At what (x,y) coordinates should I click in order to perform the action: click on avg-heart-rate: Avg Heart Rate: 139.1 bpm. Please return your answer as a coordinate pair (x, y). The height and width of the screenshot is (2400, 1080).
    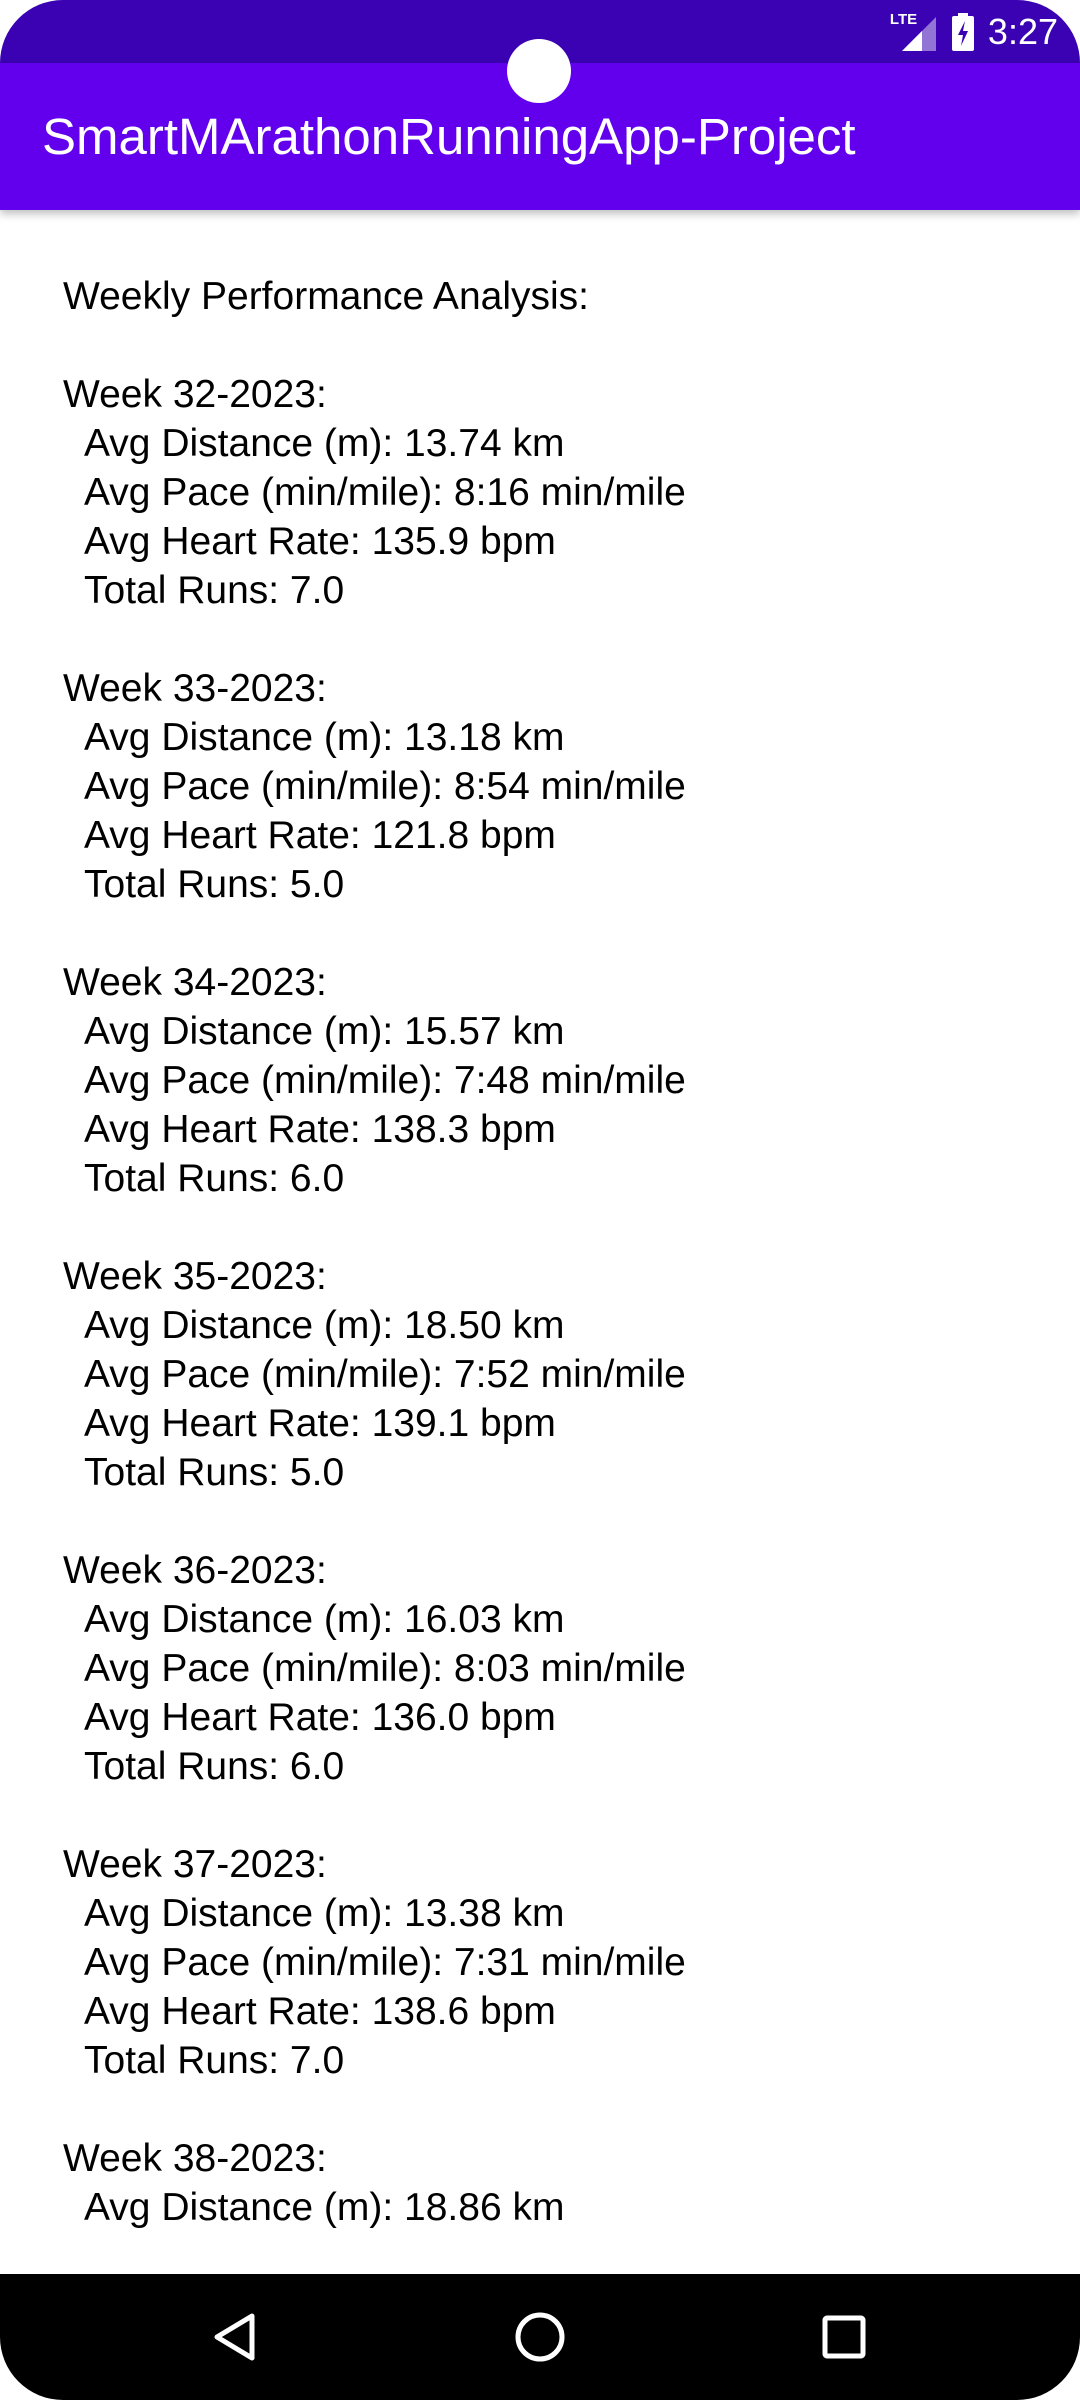
    Looking at the image, I should click on (320, 1423).